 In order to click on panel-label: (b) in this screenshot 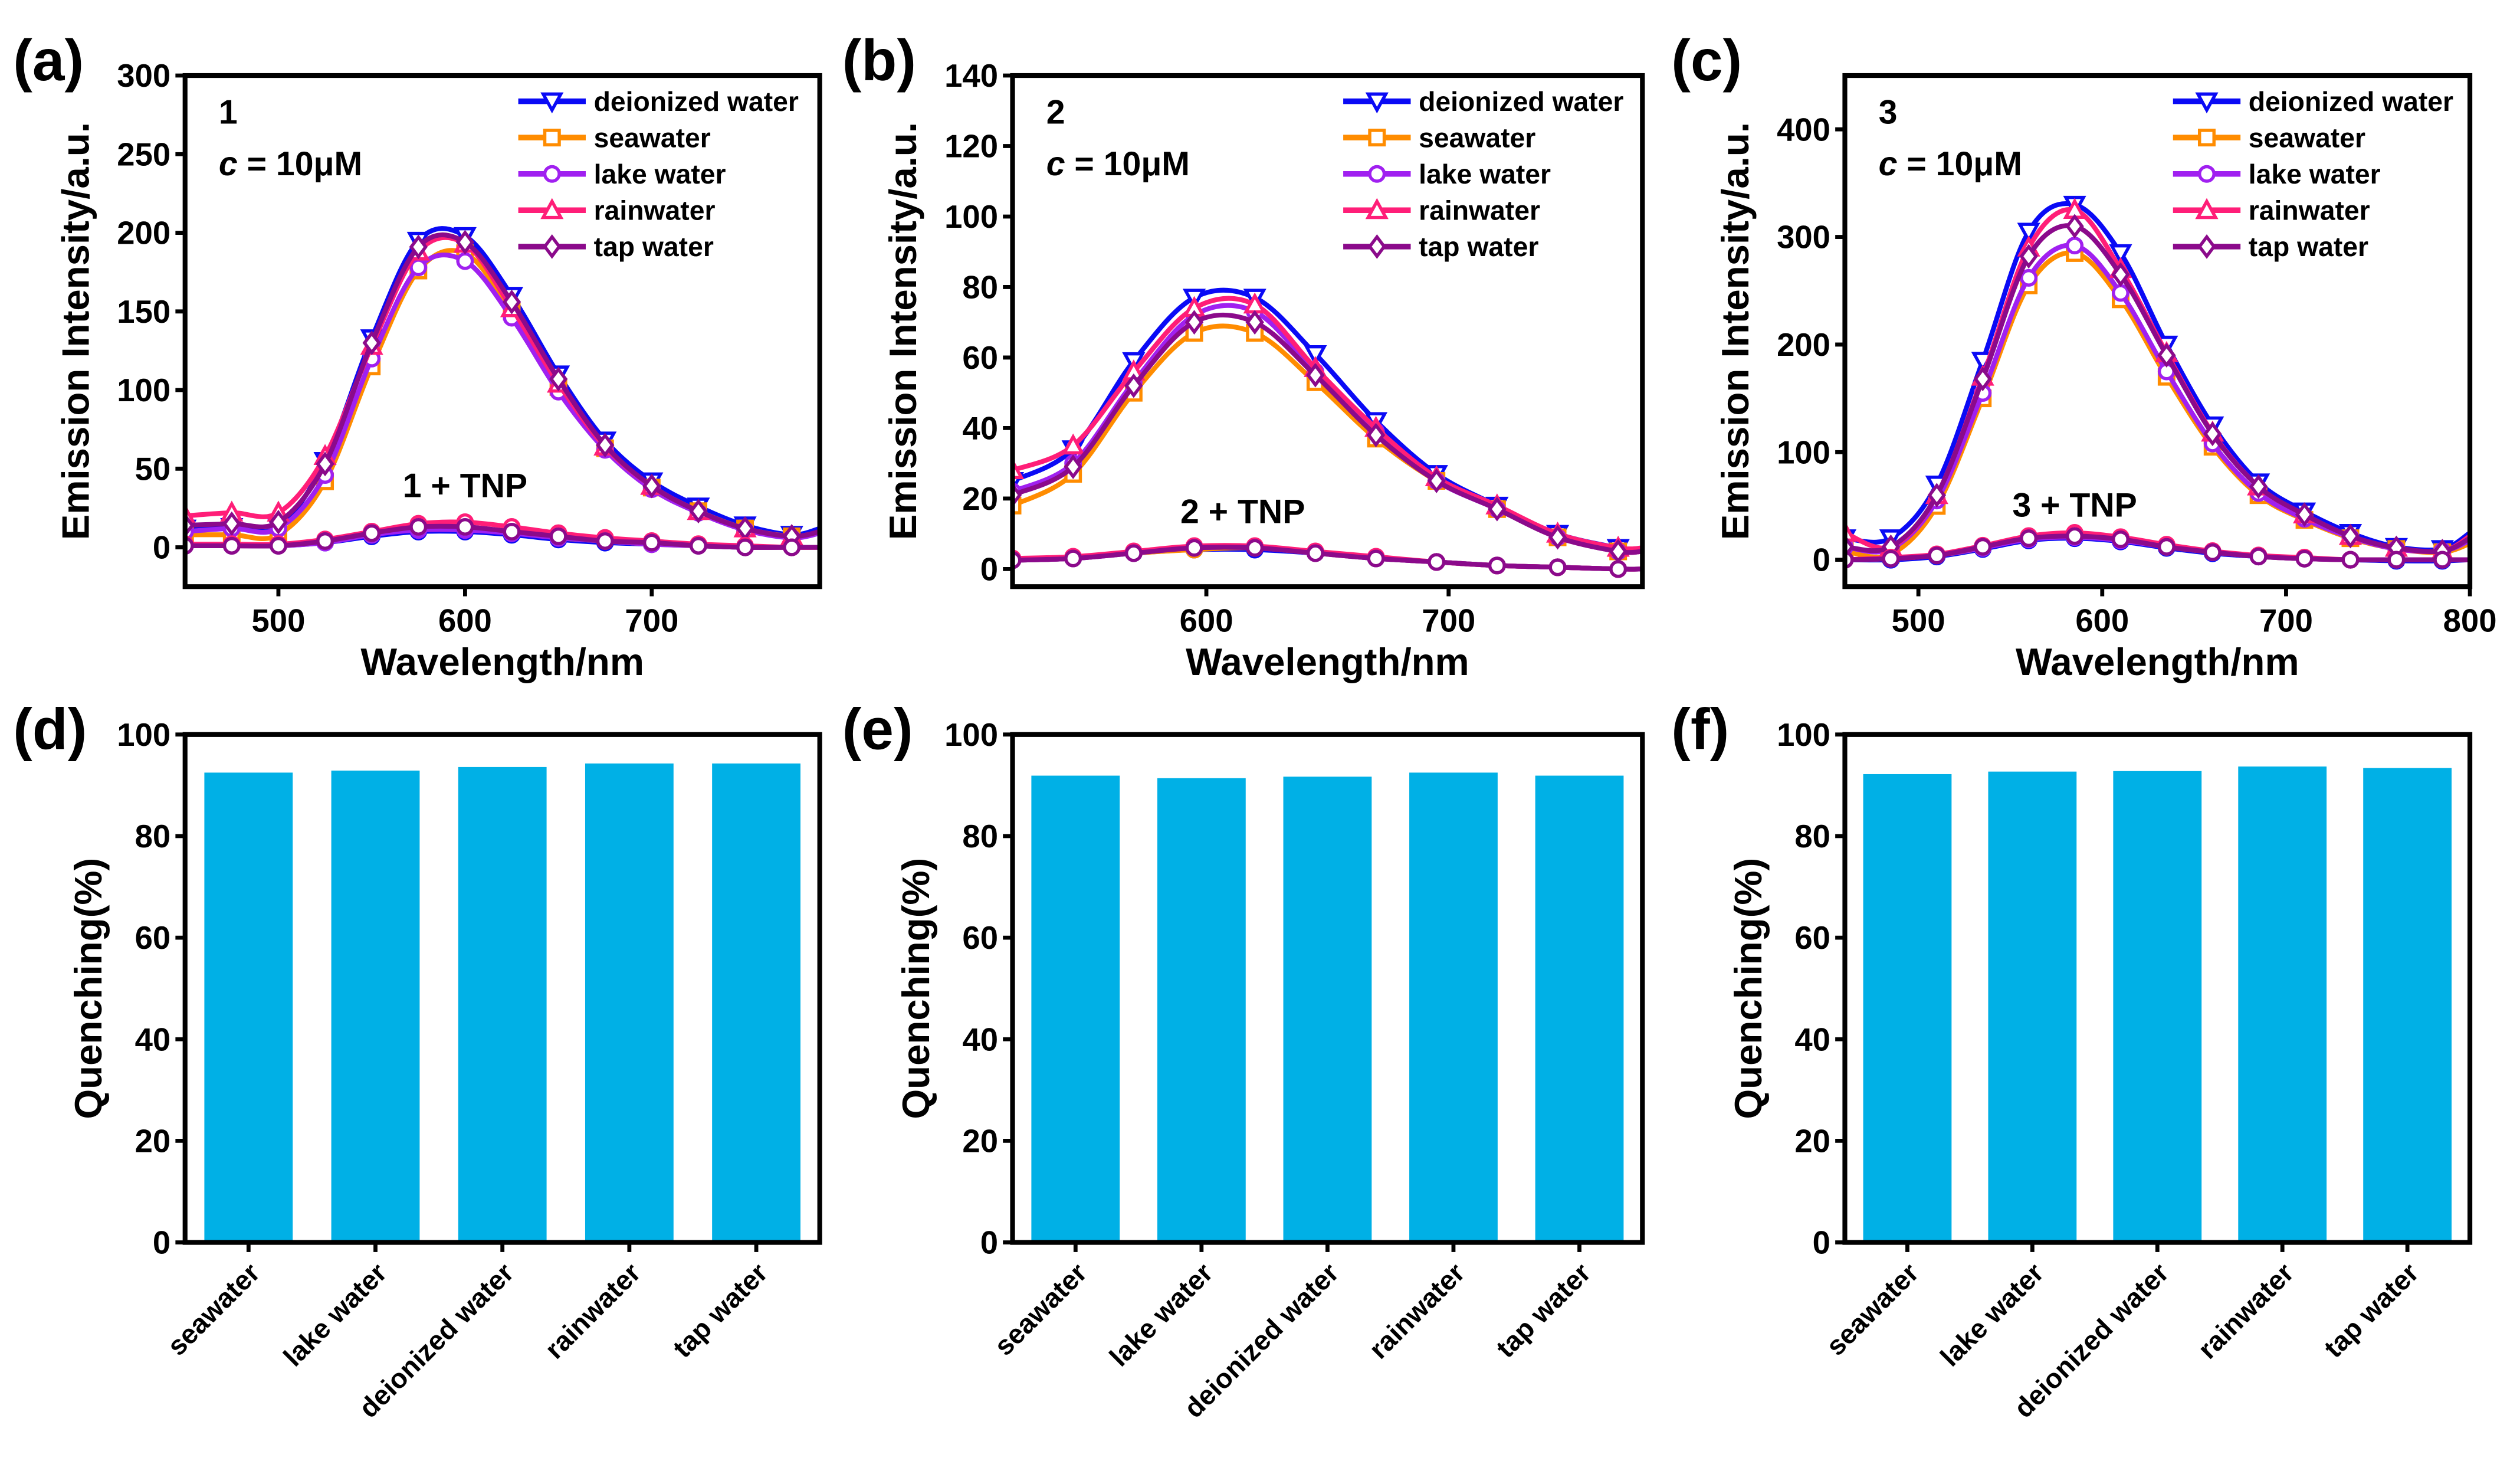, I will do `click(879, 60)`.